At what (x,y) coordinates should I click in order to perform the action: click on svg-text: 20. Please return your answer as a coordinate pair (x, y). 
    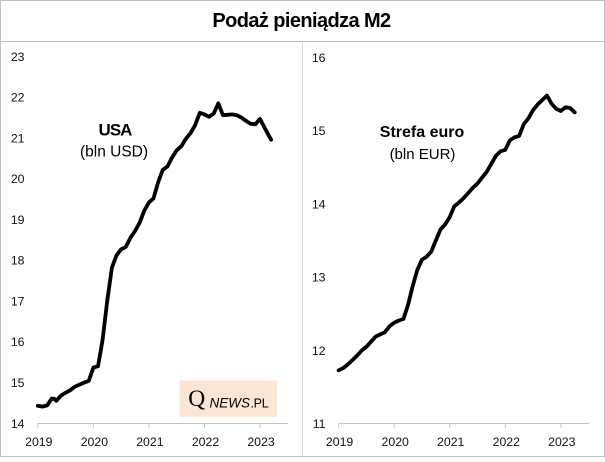
    Looking at the image, I should click on (18, 179).